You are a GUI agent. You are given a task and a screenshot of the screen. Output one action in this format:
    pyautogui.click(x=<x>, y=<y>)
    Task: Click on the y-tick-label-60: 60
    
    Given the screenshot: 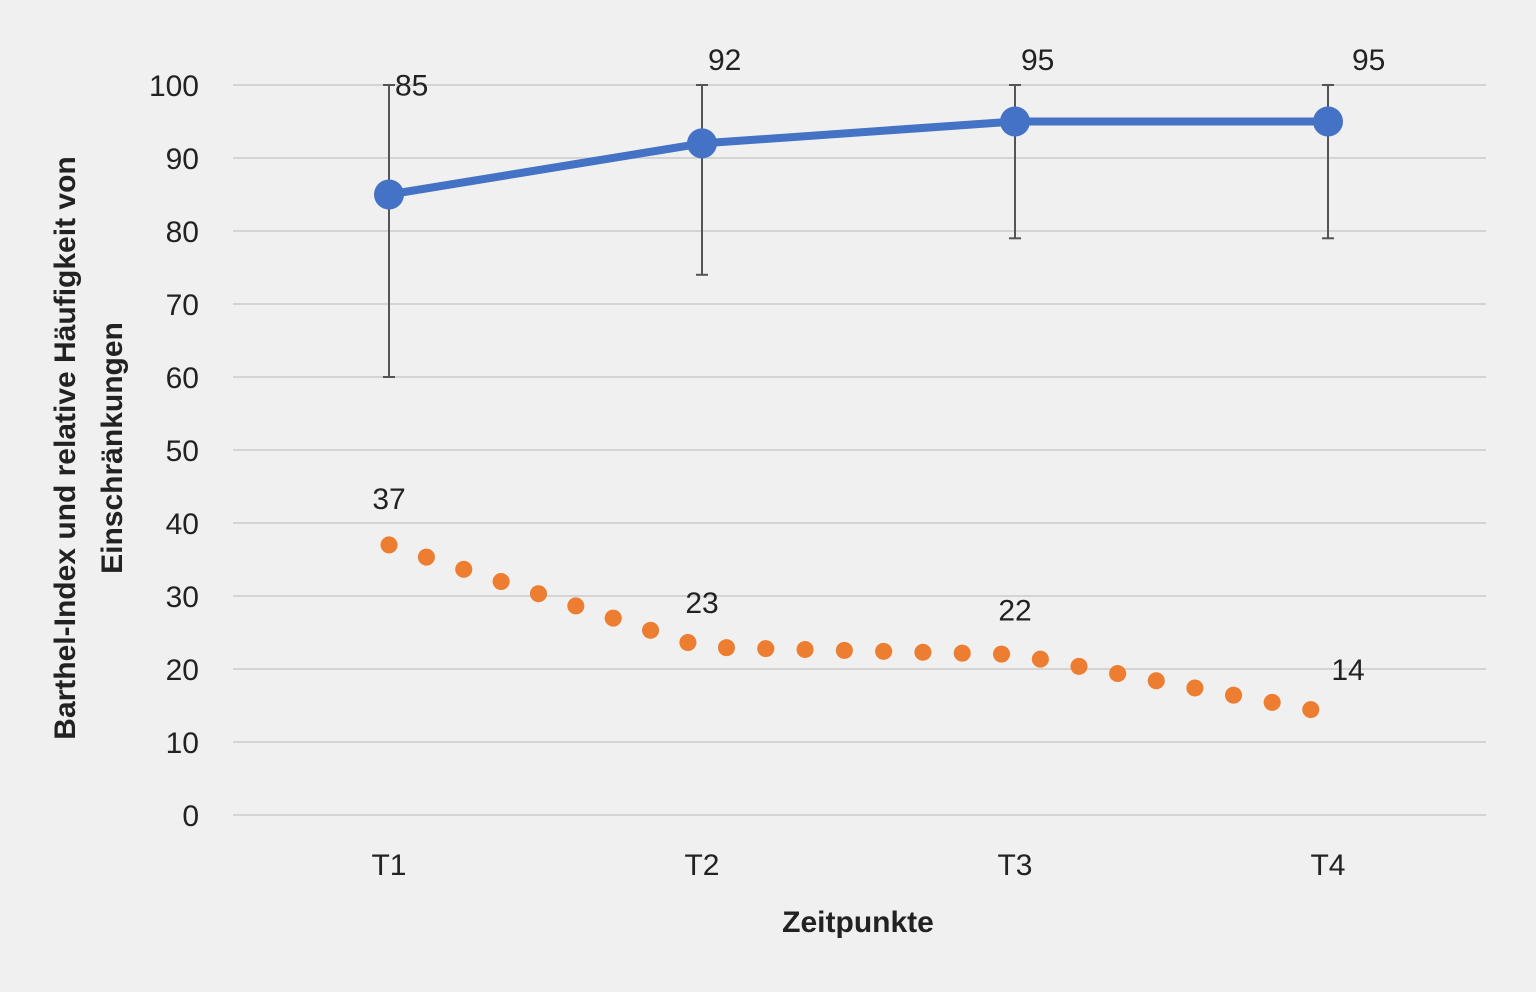 What is the action you would take?
    pyautogui.click(x=182, y=378)
    